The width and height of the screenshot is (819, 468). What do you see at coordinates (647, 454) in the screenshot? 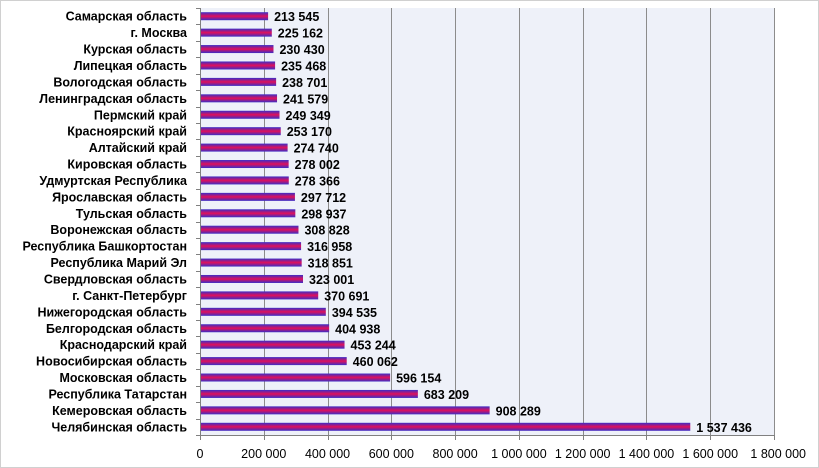
I see `x-tick-label: 1 400 000` at bounding box center [647, 454].